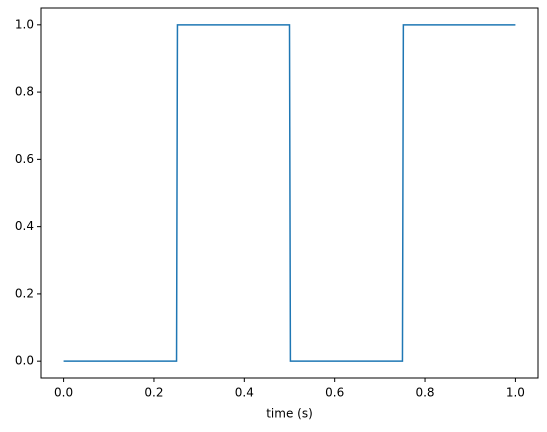  I want to click on y-tick-label: 0.6, so click(24, 159).